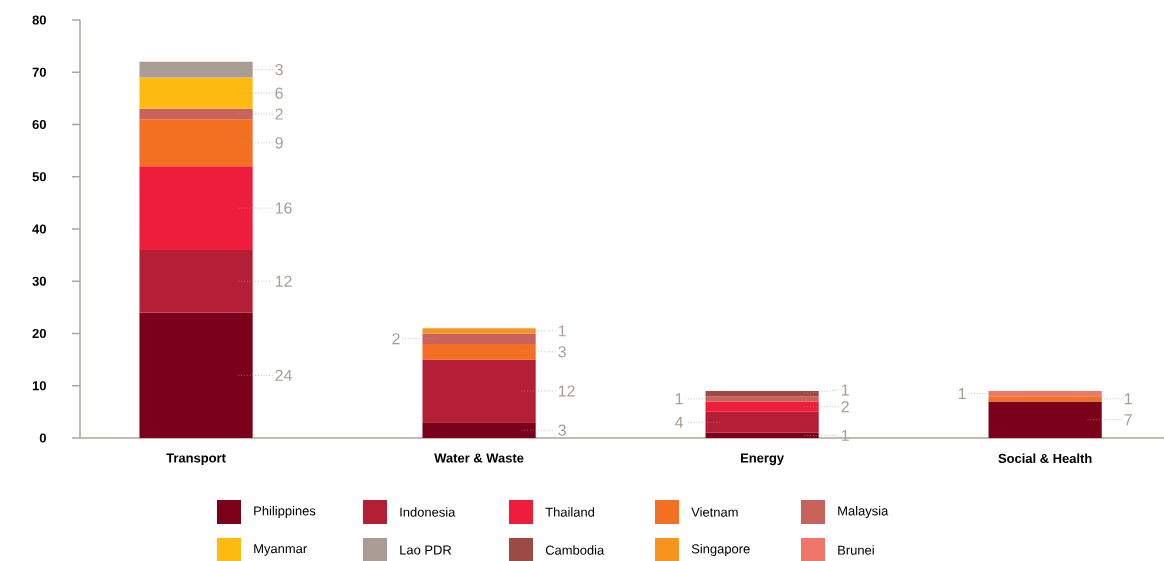 The height and width of the screenshot is (561, 1164). What do you see at coordinates (279, 93) in the screenshot?
I see `data-label: 6` at bounding box center [279, 93].